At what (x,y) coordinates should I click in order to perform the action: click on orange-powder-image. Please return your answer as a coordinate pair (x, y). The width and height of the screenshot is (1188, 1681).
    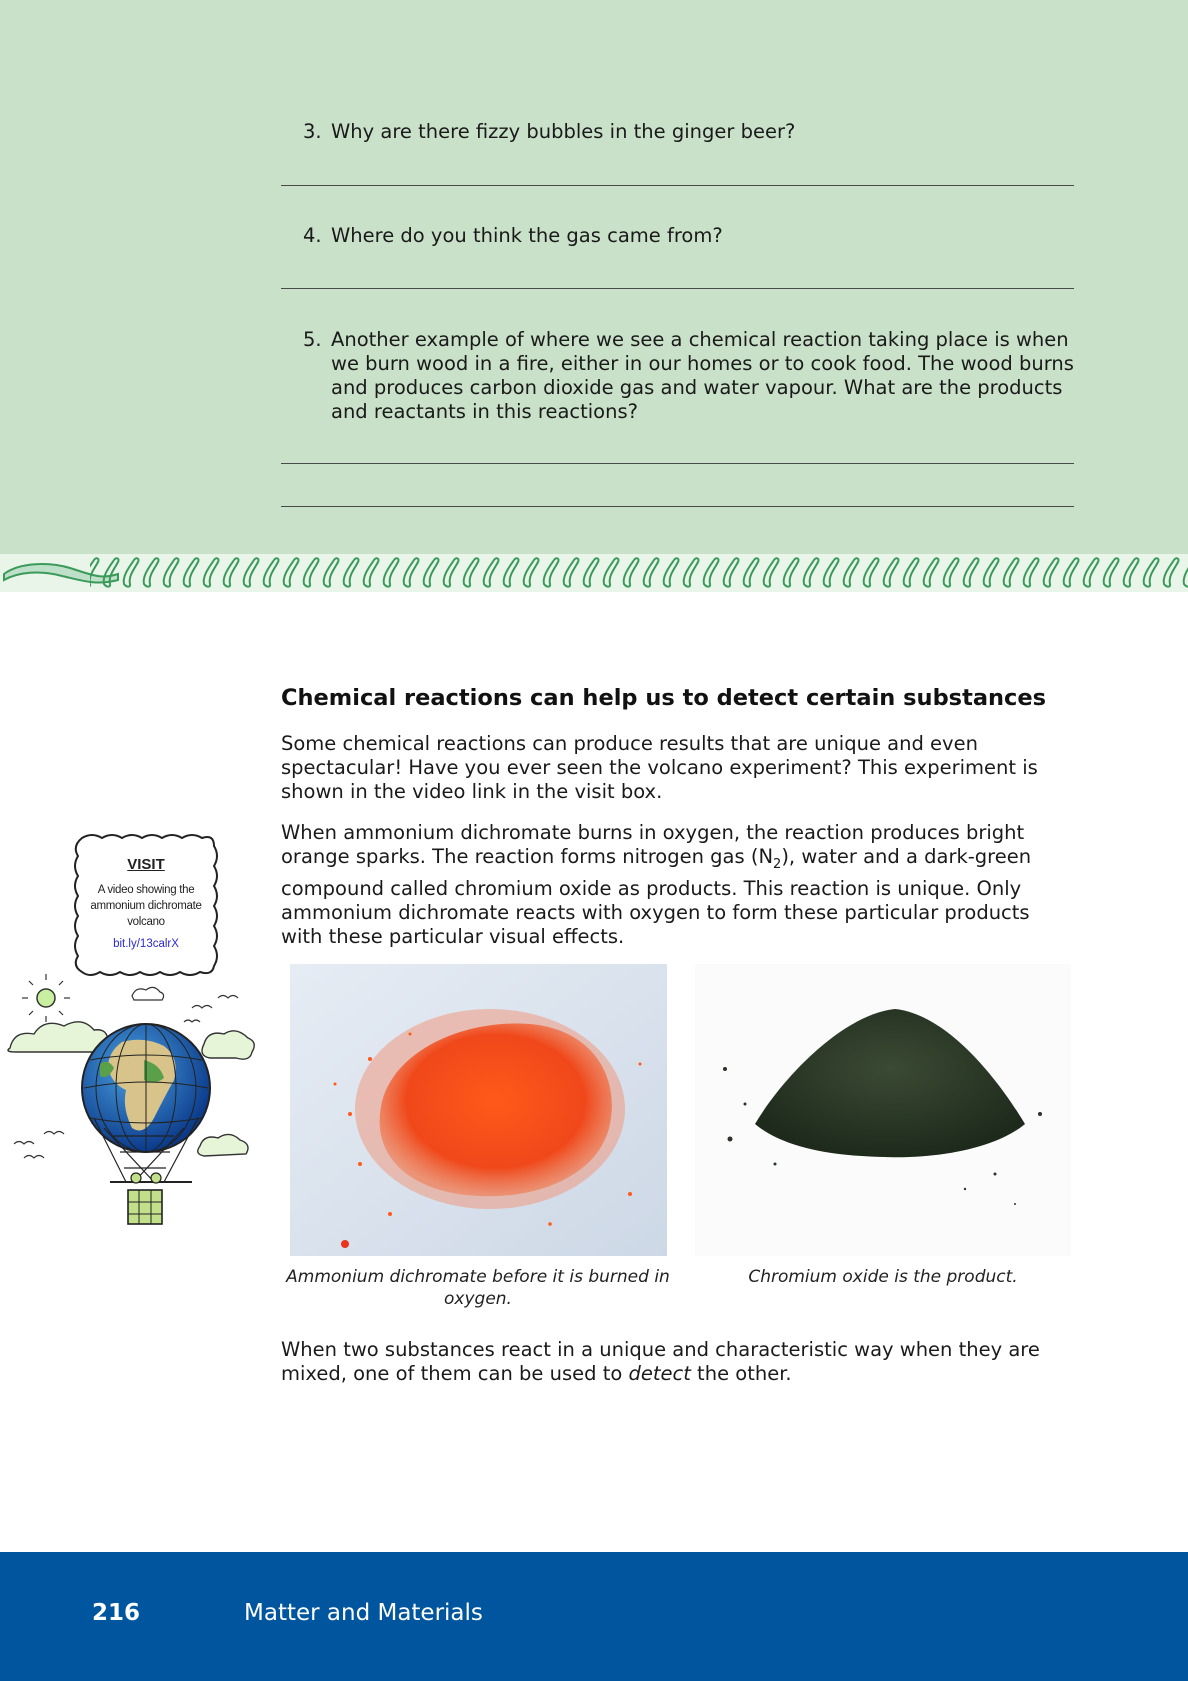
    Looking at the image, I should click on (478, 1110).